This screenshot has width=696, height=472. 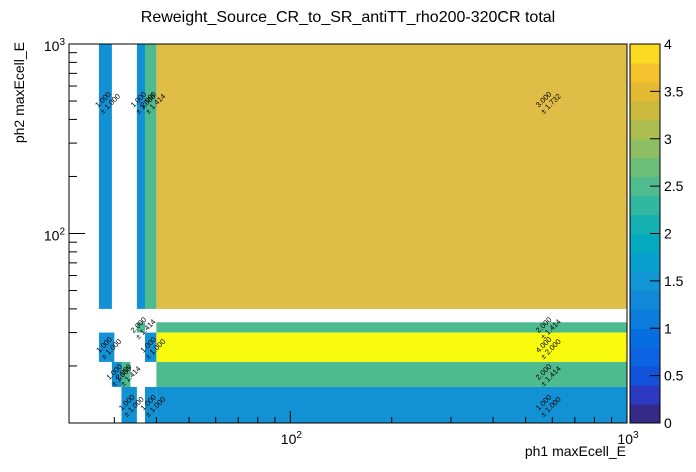 I want to click on colorbar-tick-label: 2.5, so click(x=674, y=186).